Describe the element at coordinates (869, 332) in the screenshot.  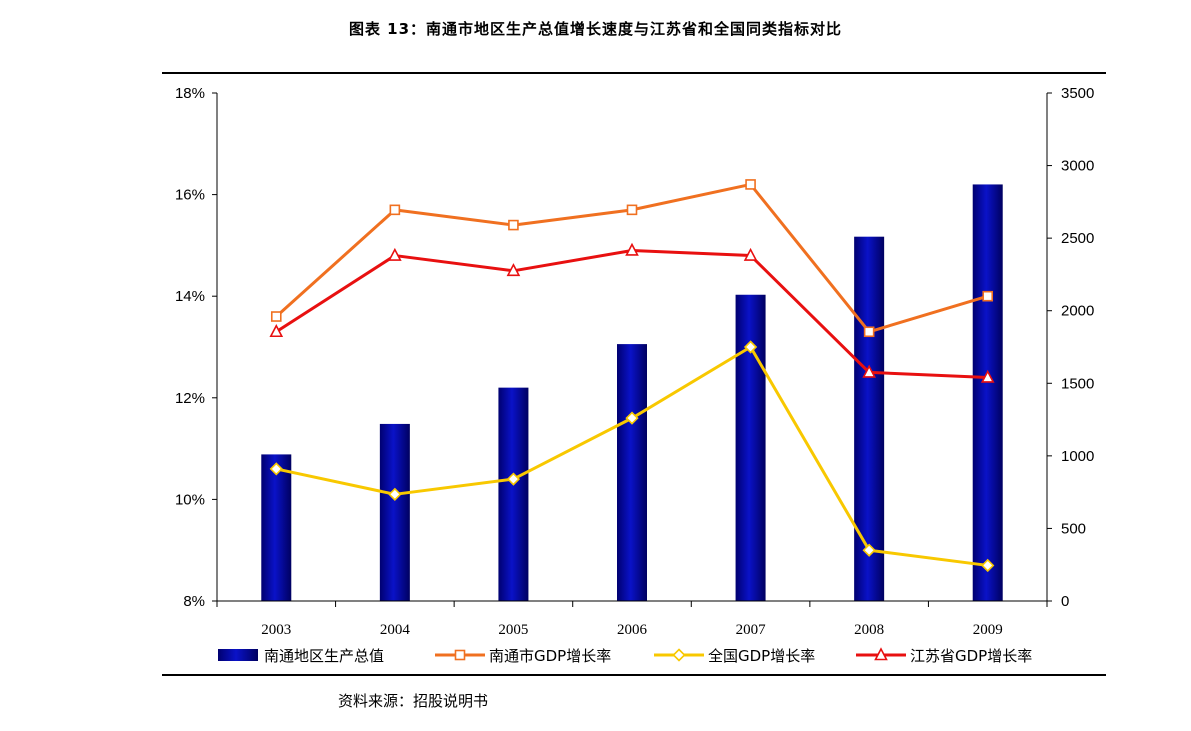
I see `point-square-2008` at that location.